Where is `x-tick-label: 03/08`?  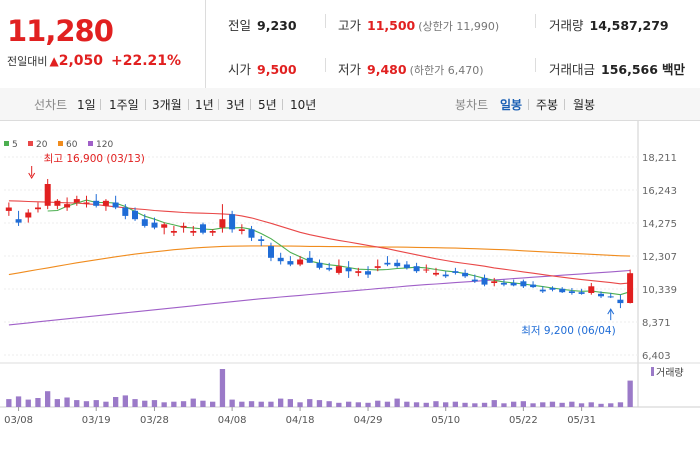
x-tick-label: 03/08 is located at coordinates (18, 420).